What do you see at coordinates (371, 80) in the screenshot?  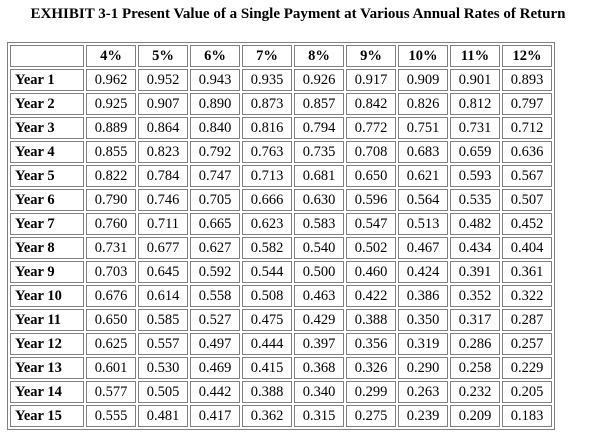 I see `present-value-cell: 0.917` at bounding box center [371, 80].